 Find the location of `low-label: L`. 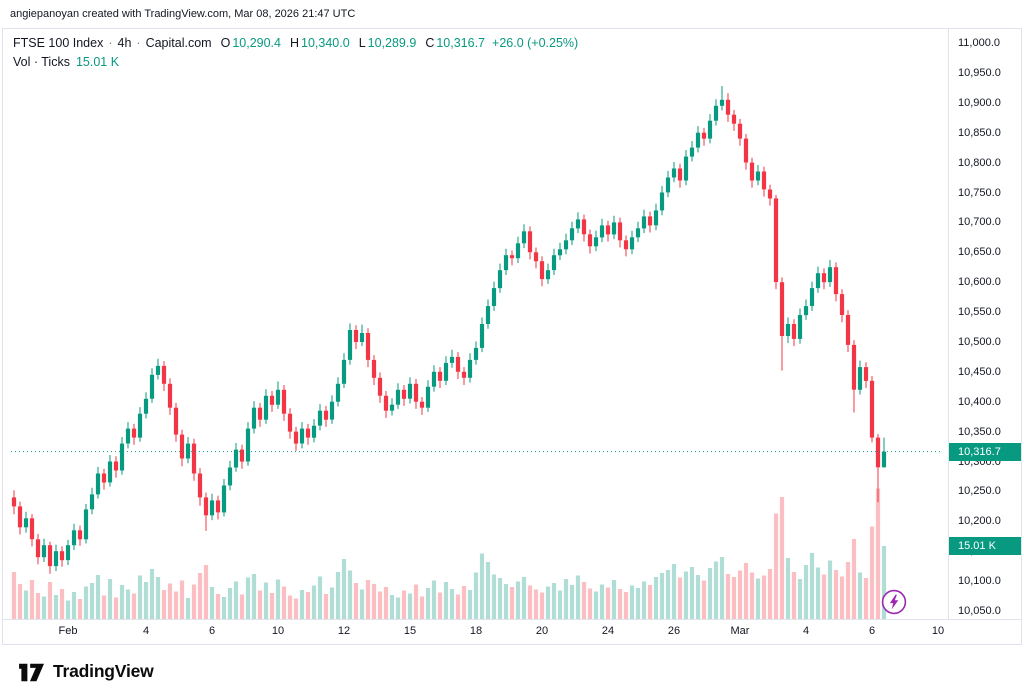

low-label: L is located at coordinates (362, 43).